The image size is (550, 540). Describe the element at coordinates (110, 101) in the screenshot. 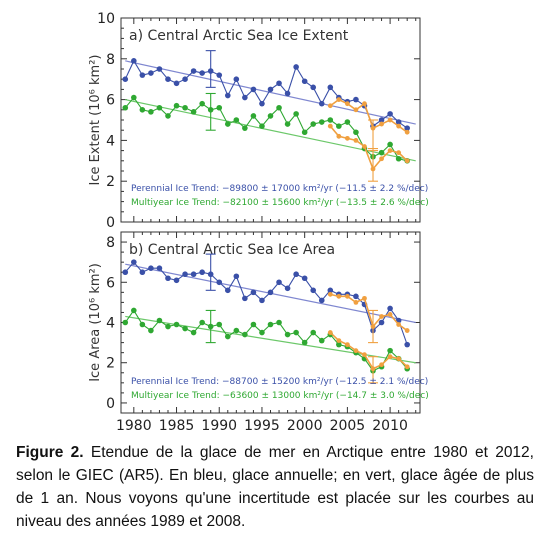

I see `y-tick-label: 6` at that location.